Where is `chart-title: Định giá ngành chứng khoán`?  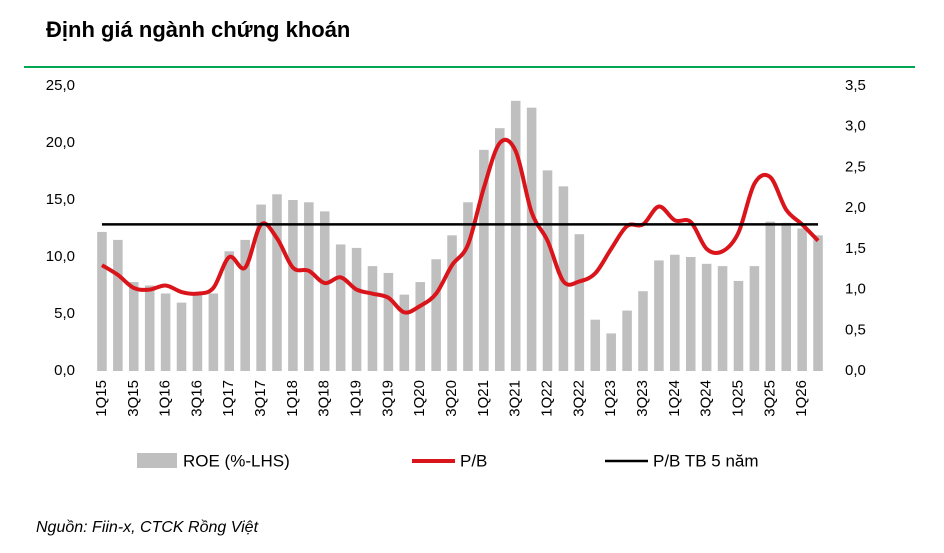 chart-title: Định giá ngành chứng khoán is located at coordinates (198, 29).